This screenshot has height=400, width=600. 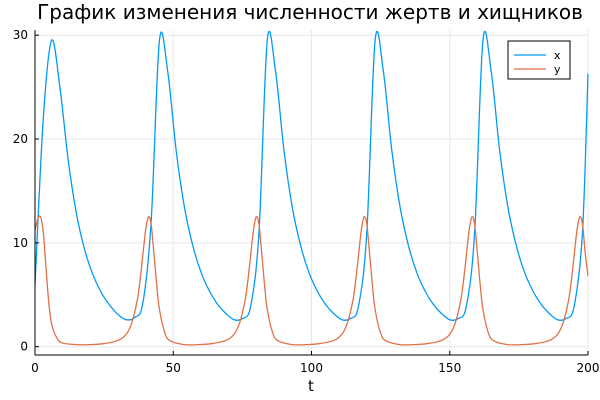 What do you see at coordinates (20, 243) in the screenshot?
I see `y-tick-label: 10` at bounding box center [20, 243].